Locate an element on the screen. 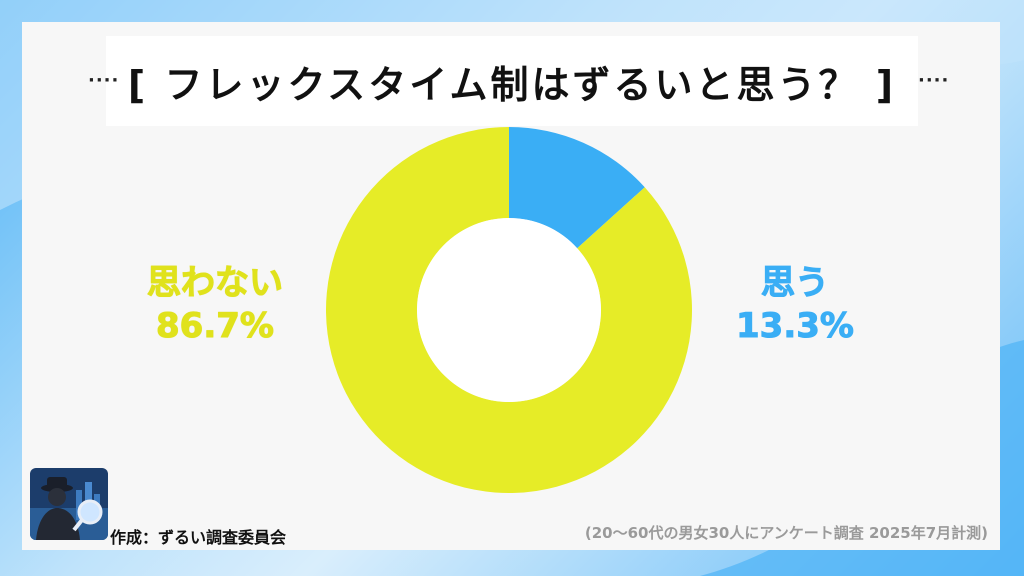 Image resolution: width=1024 pixels, height=576 pixels. title-box is located at coordinates (512, 81).